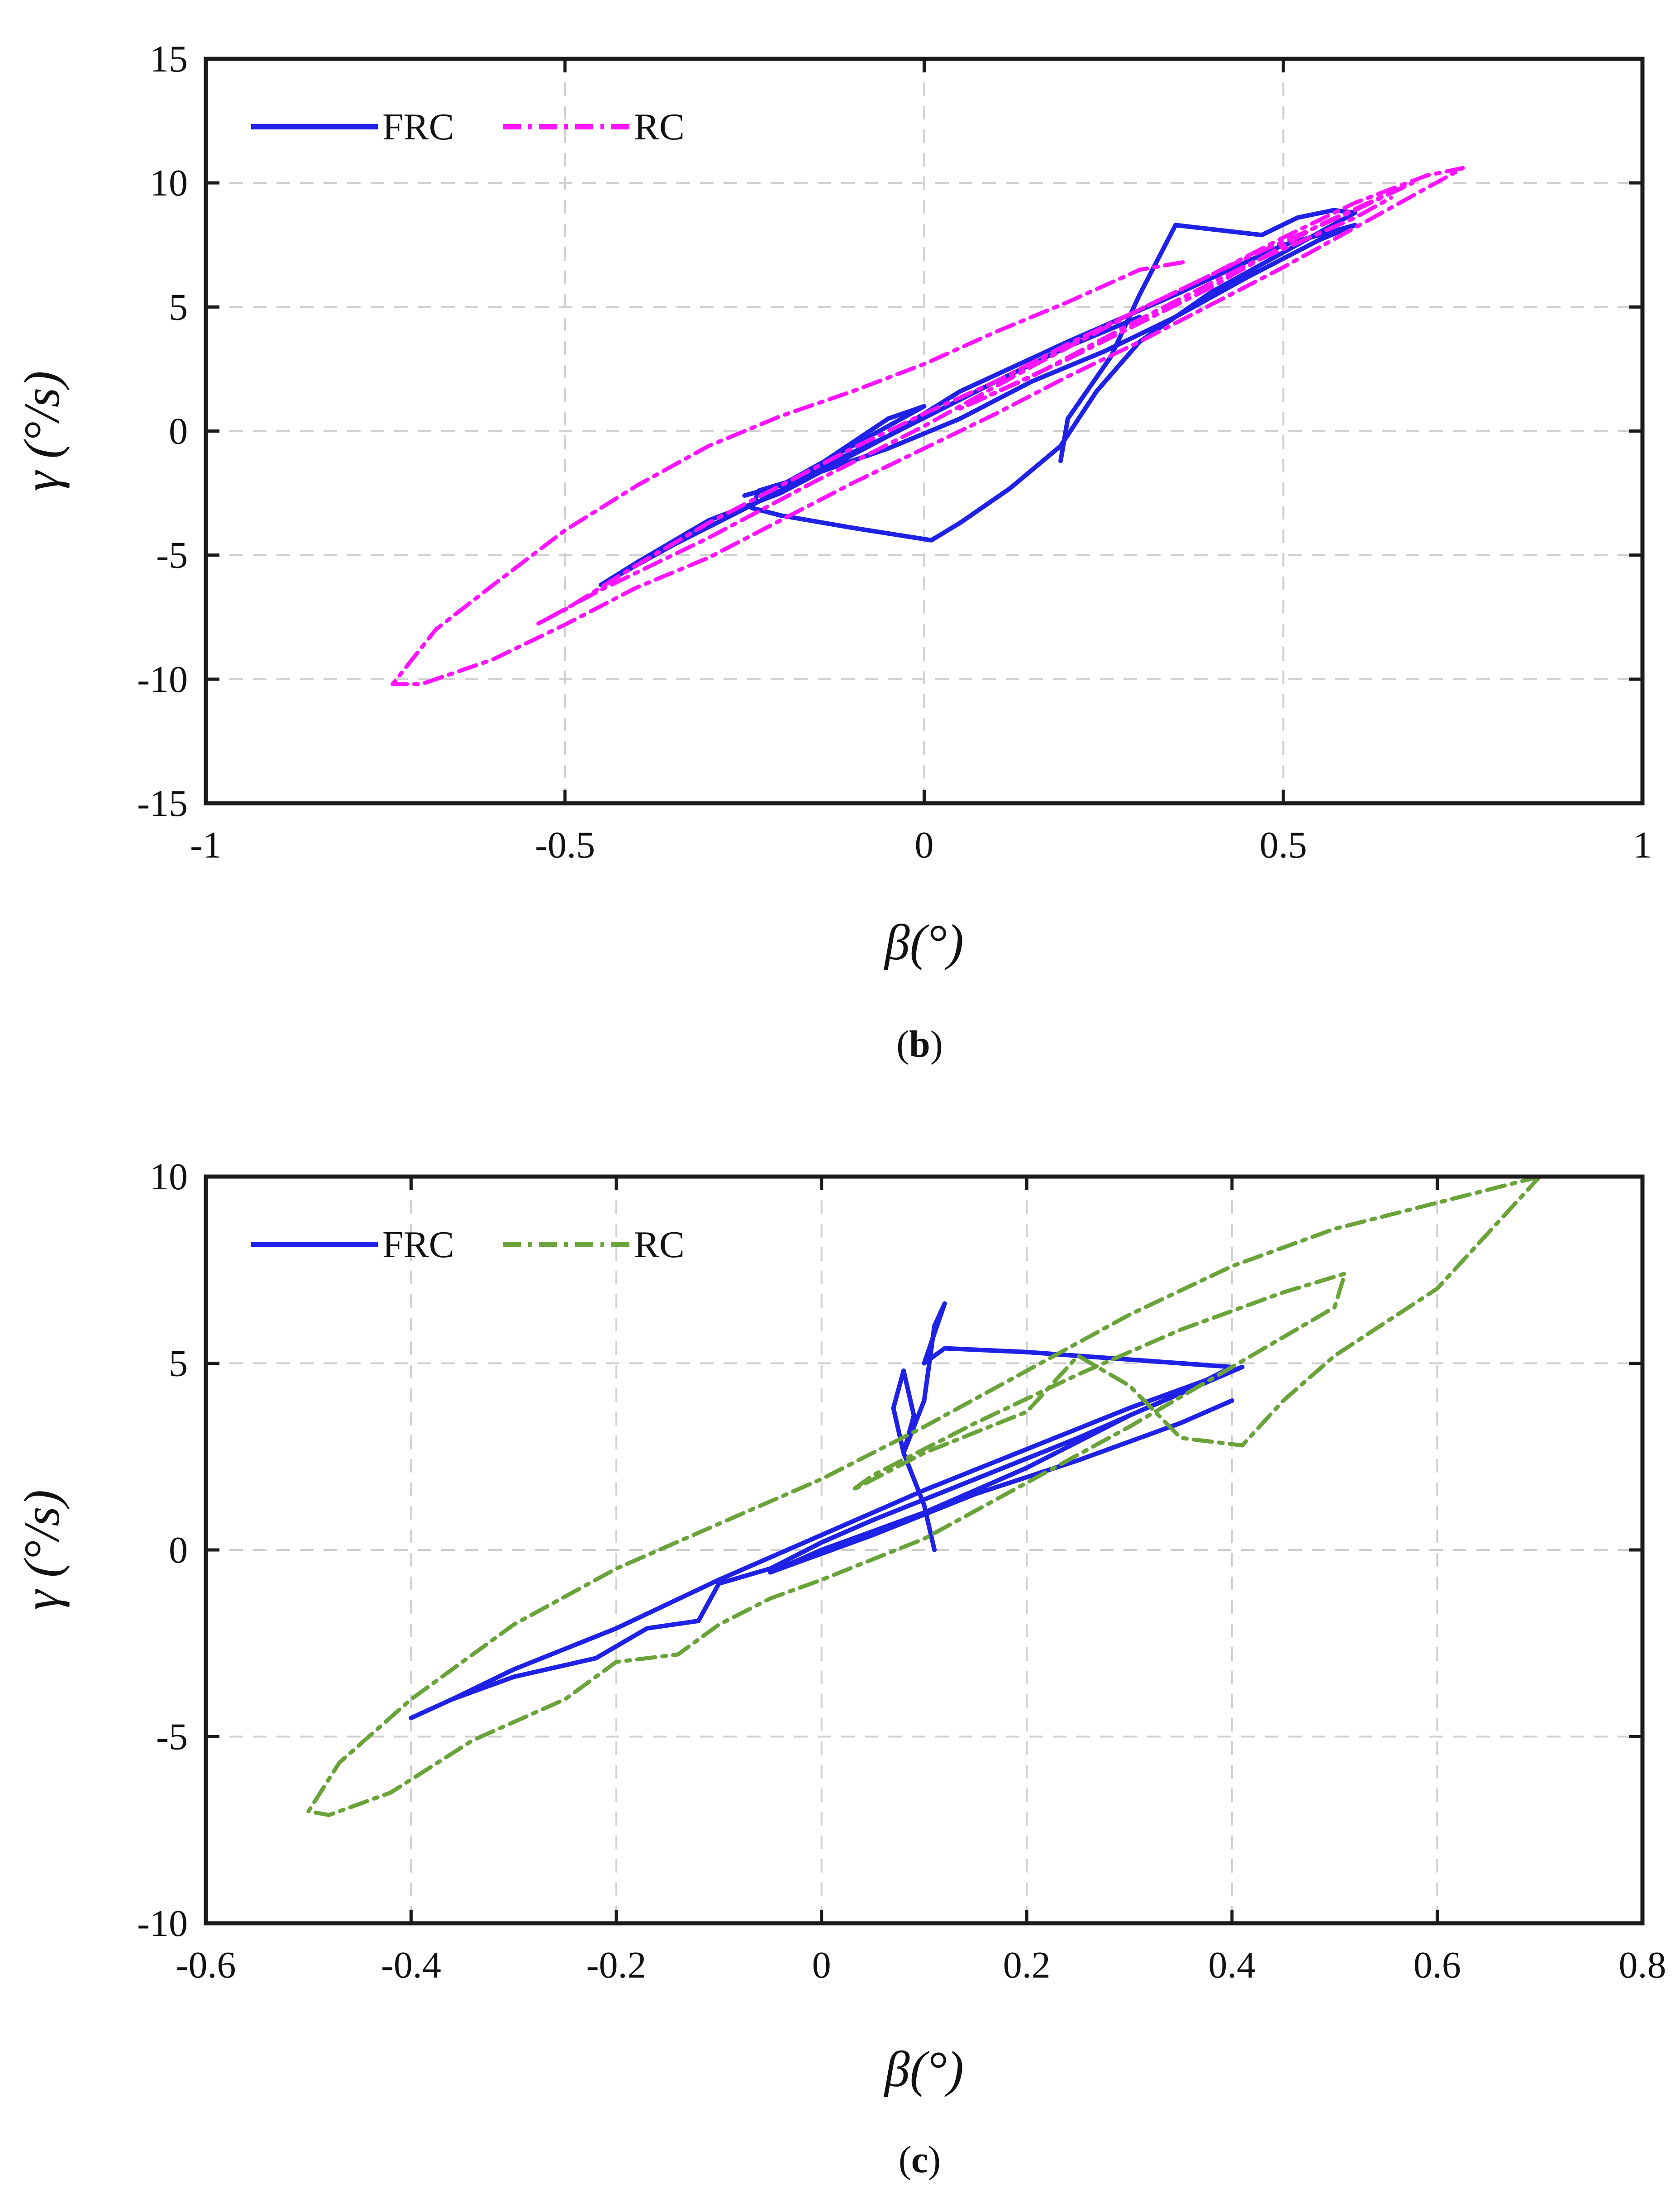 The image size is (1680, 2188). I want to click on y-tick-label: 15, so click(169, 59).